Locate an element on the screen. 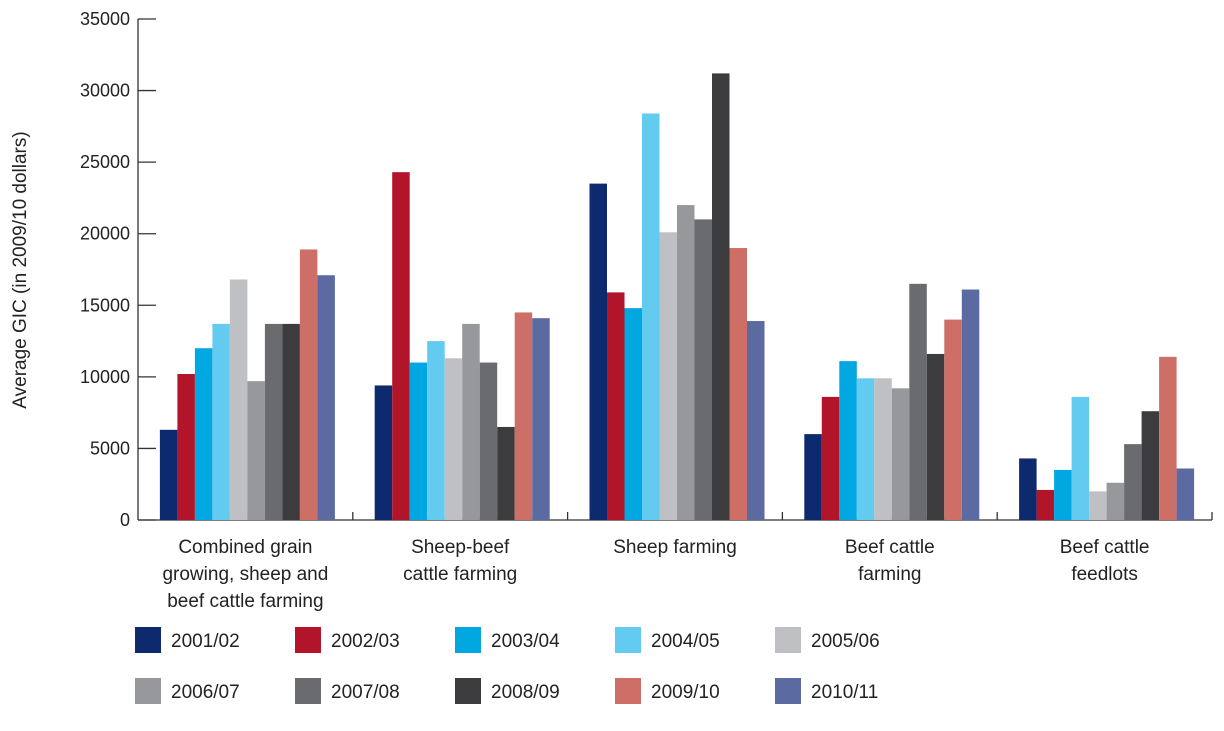 The image size is (1224, 731). legend-item: 2004/05 is located at coordinates (667, 640).